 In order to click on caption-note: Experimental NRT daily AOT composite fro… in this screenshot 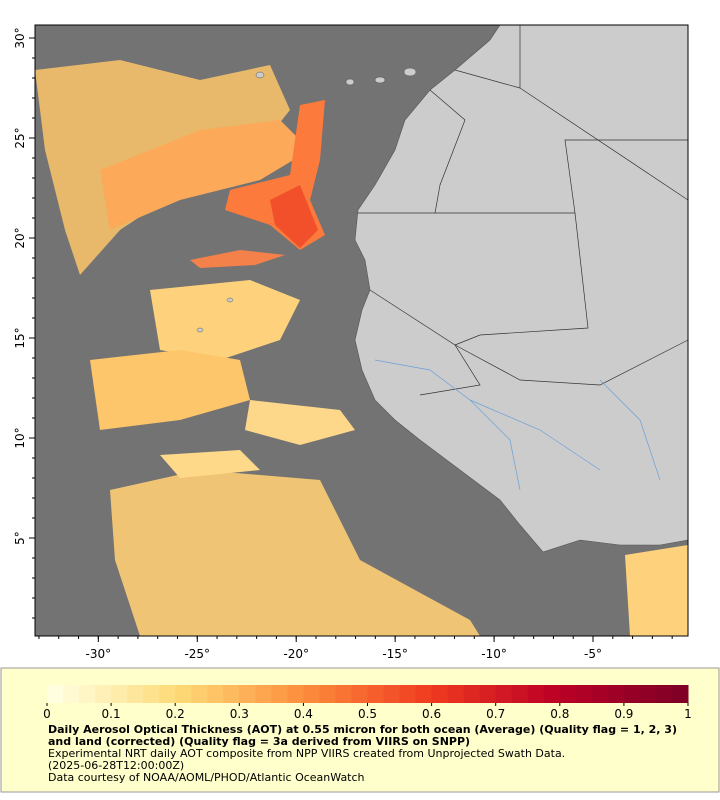, I will do `click(307, 753)`.